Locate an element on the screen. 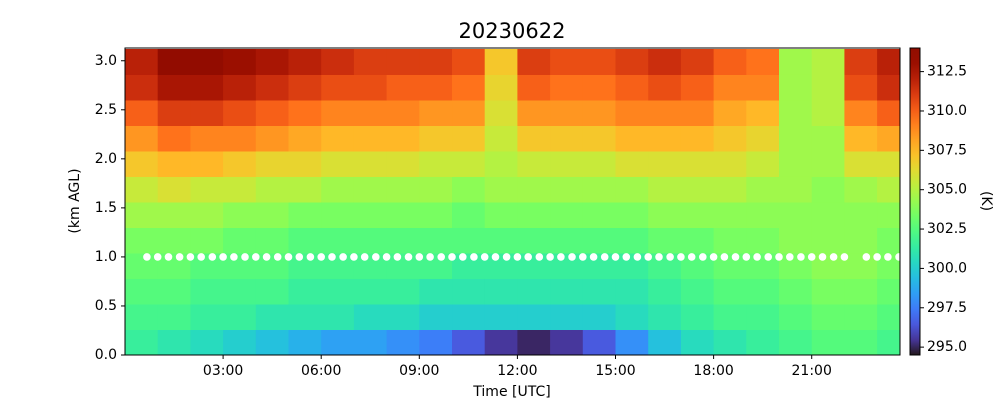 Image resolution: width=1000 pixels, height=400 pixels. colorbar-tick-label: 305.0 is located at coordinates (947, 190).